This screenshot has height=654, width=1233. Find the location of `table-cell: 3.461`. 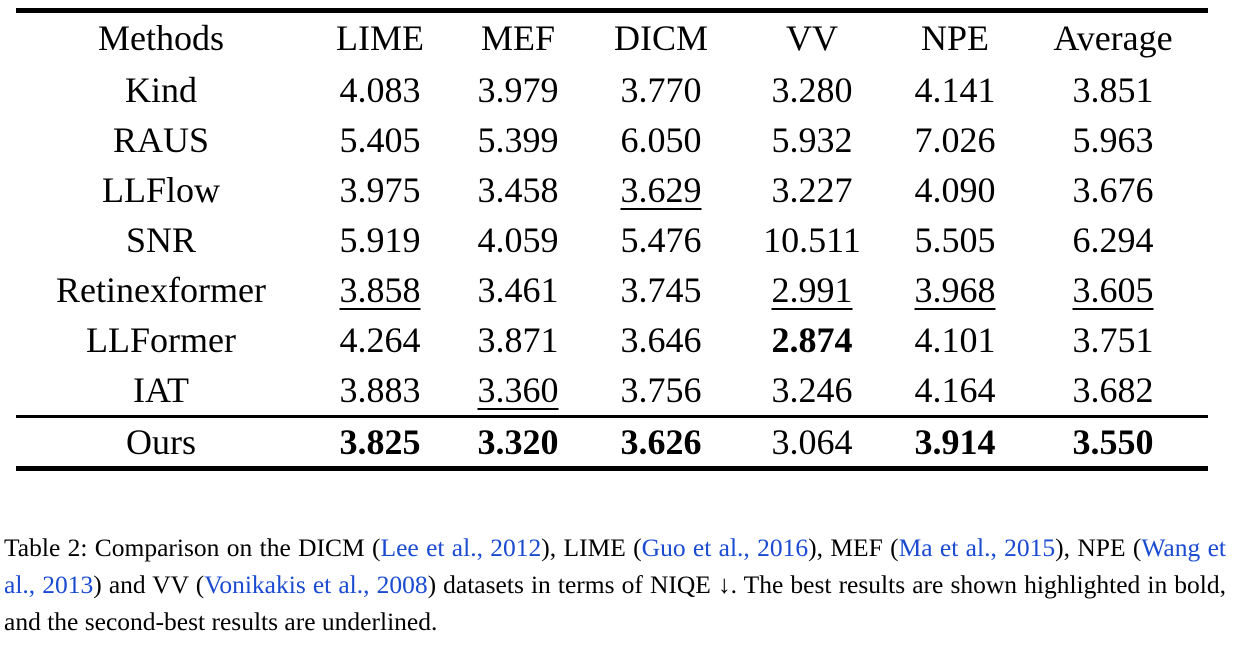

table-cell: 3.461 is located at coordinates (518, 290).